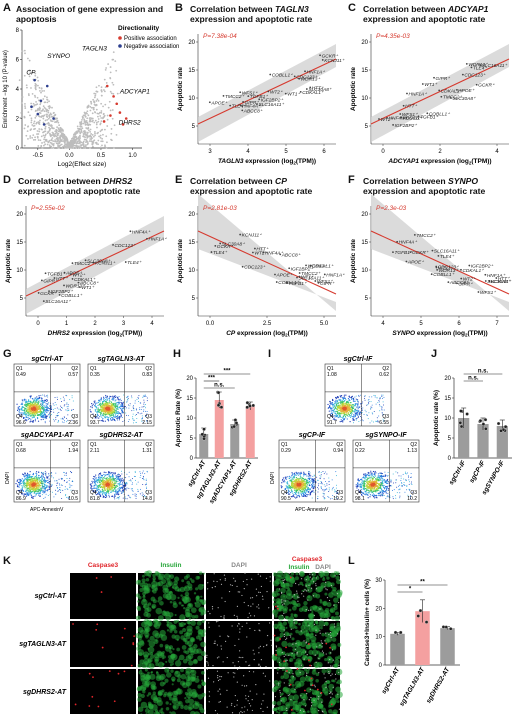 The image size is (515, 714). I want to click on y-tick-label: 20, so click(191, 215).